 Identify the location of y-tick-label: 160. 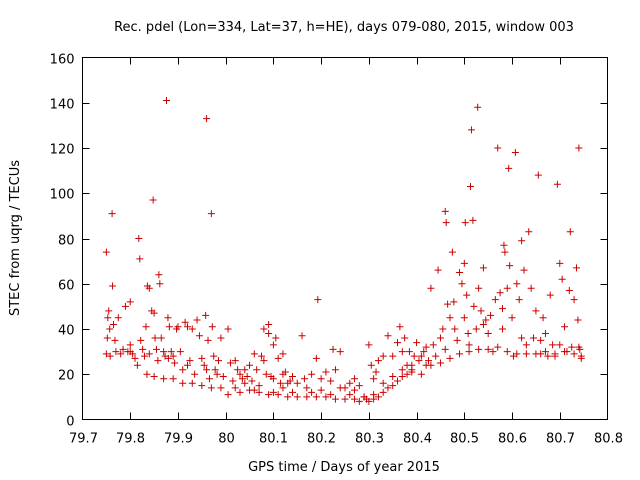
(62, 60).